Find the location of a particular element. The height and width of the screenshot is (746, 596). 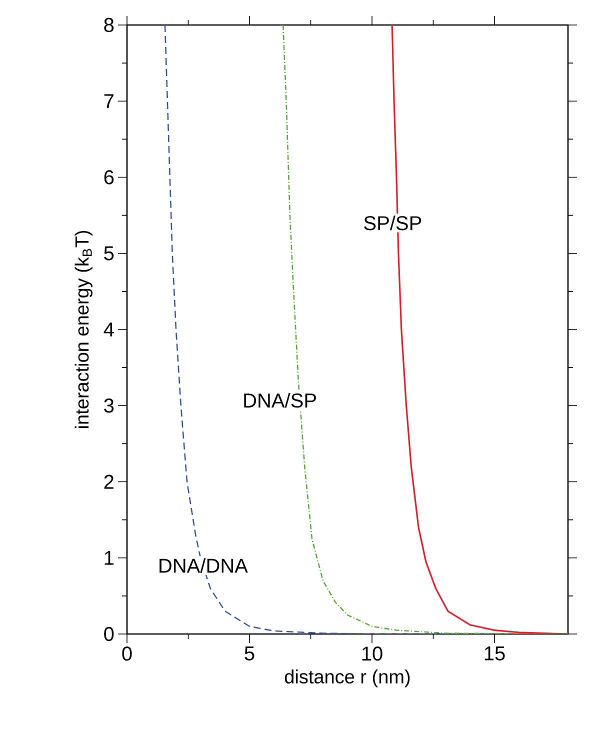

y-tick-label: 7 is located at coordinates (109, 101).